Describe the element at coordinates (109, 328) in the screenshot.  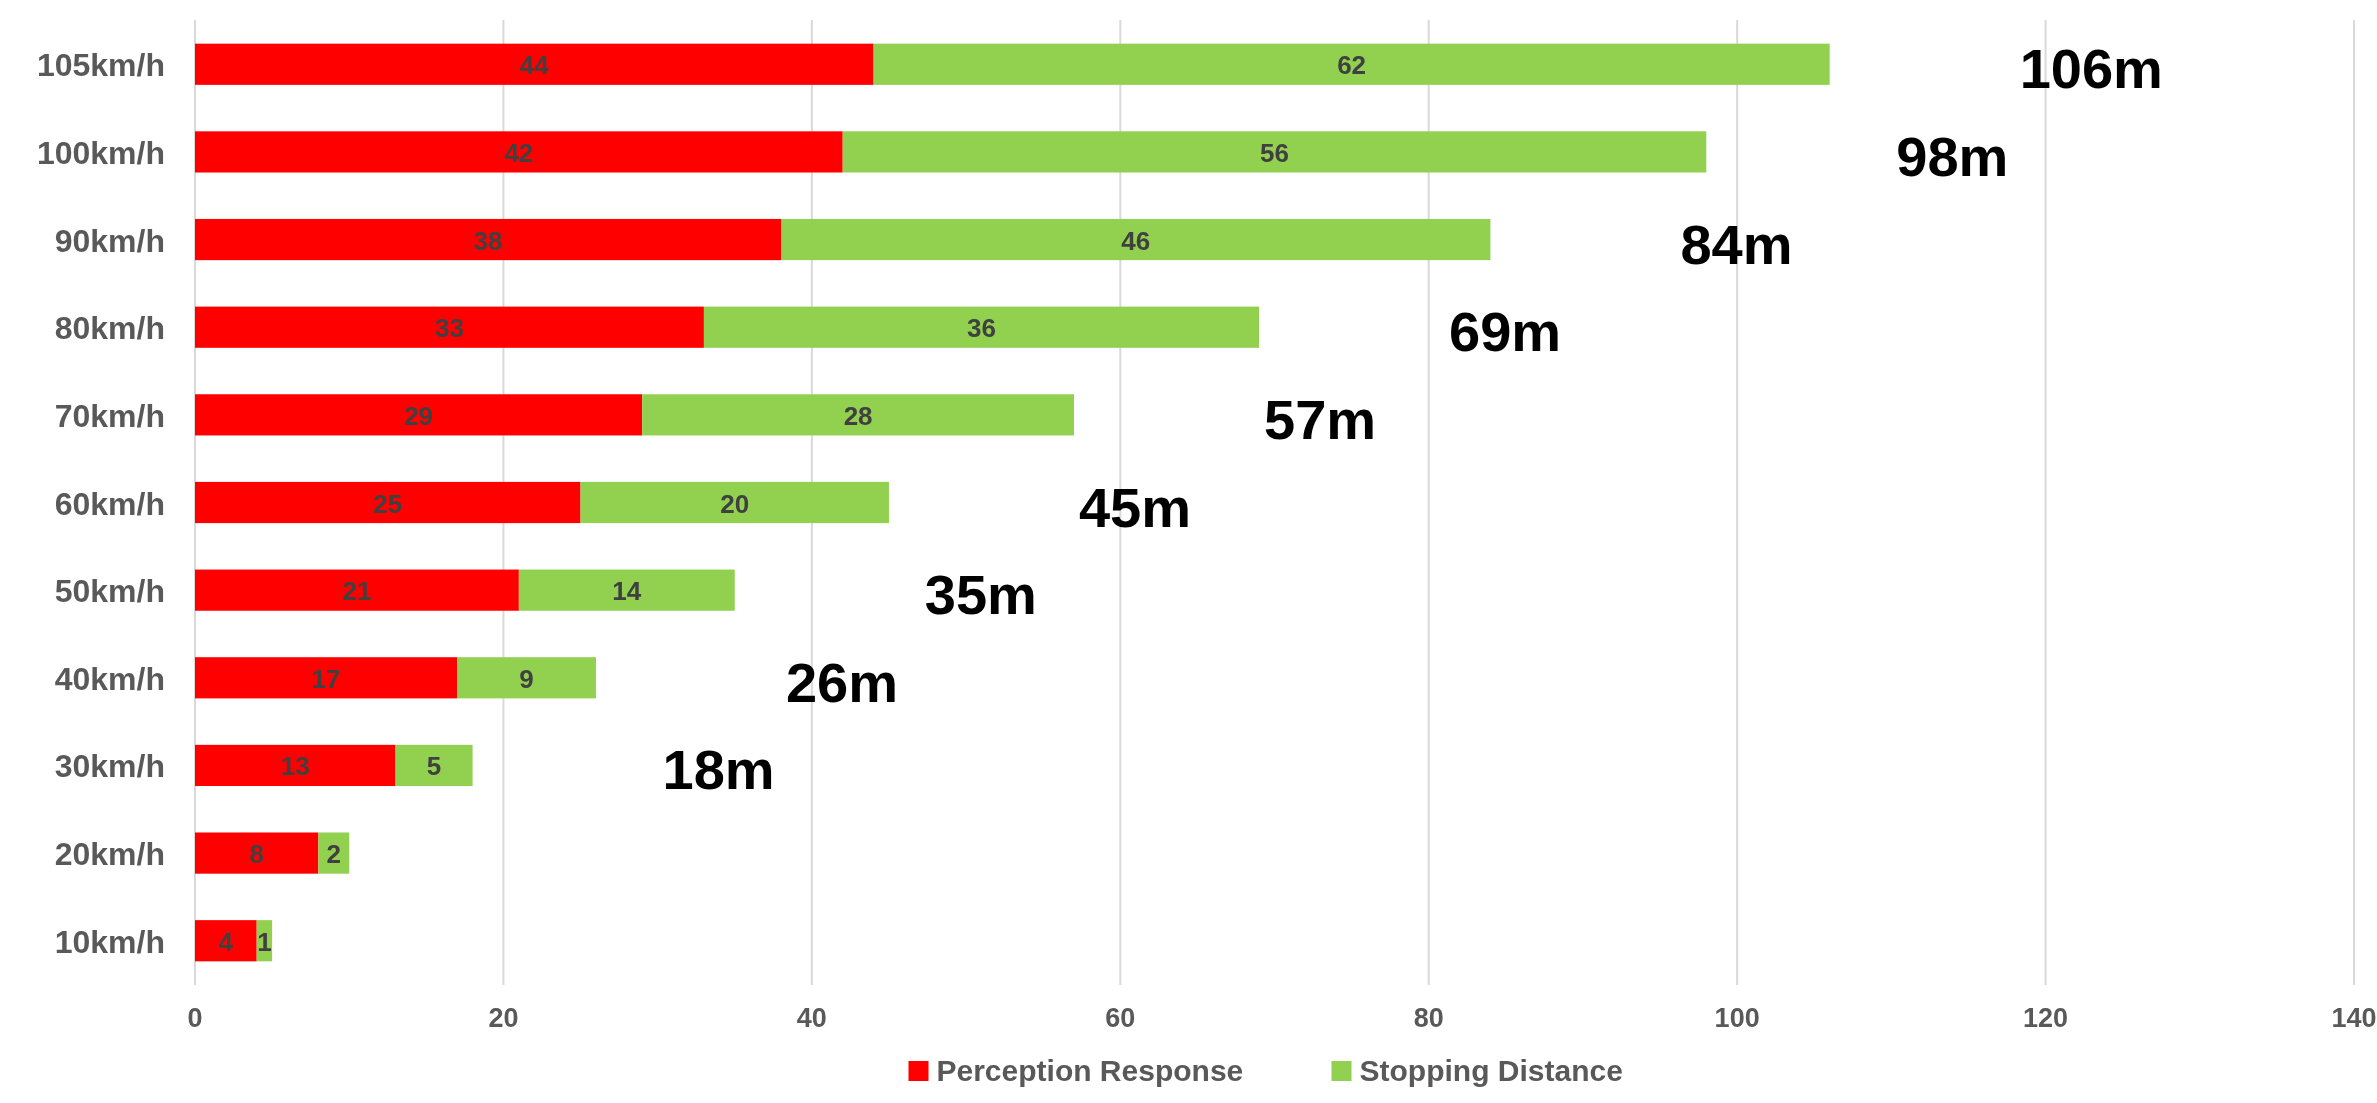
I see `y-tick-label: 80km/h` at that location.